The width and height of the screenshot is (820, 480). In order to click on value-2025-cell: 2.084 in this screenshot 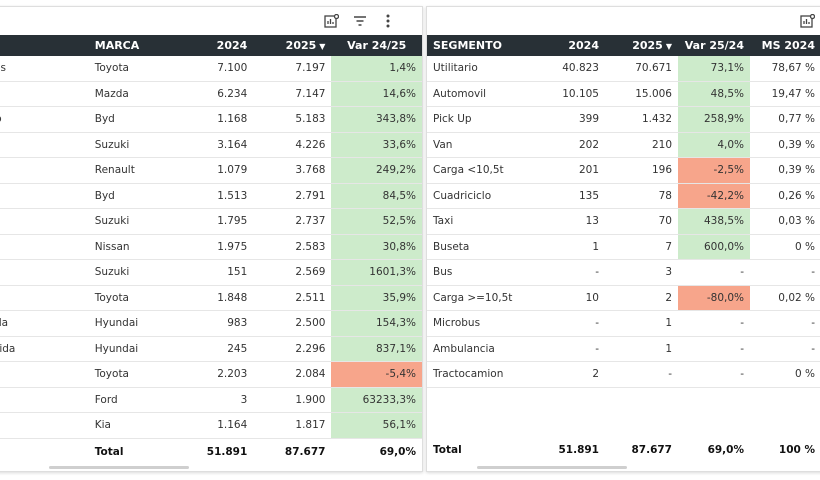, I will do `click(292, 374)`.